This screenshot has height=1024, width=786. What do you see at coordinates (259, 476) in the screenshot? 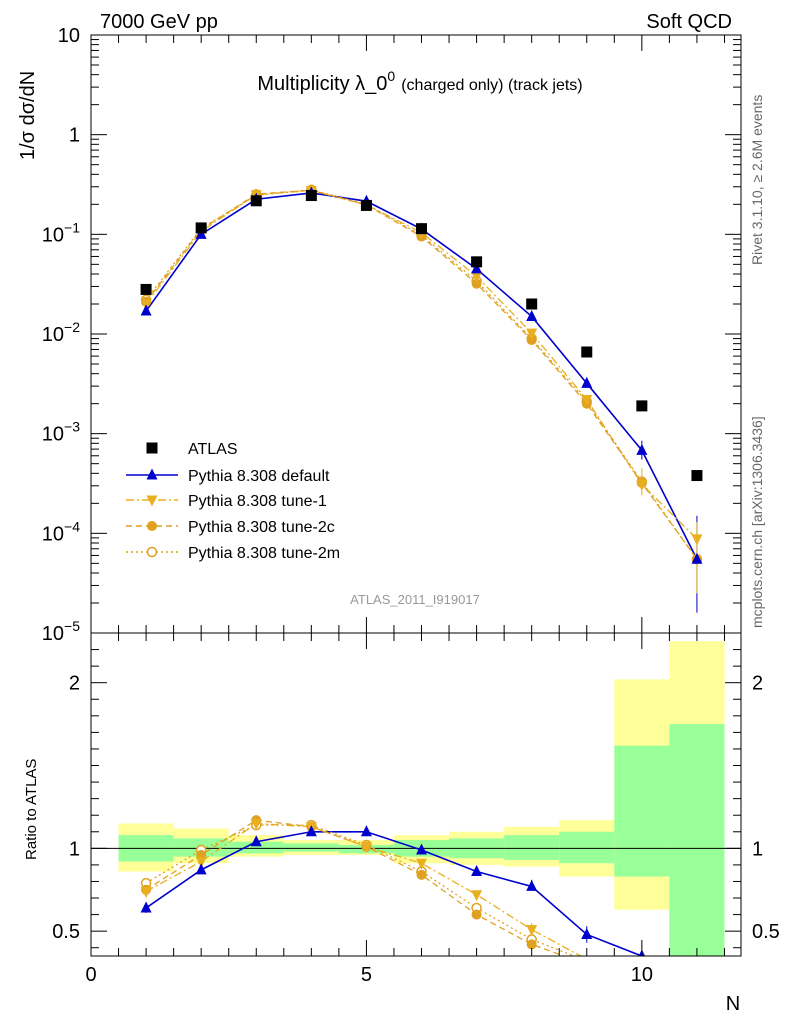
I see `legend-label: Pythia 8.308 default` at bounding box center [259, 476].